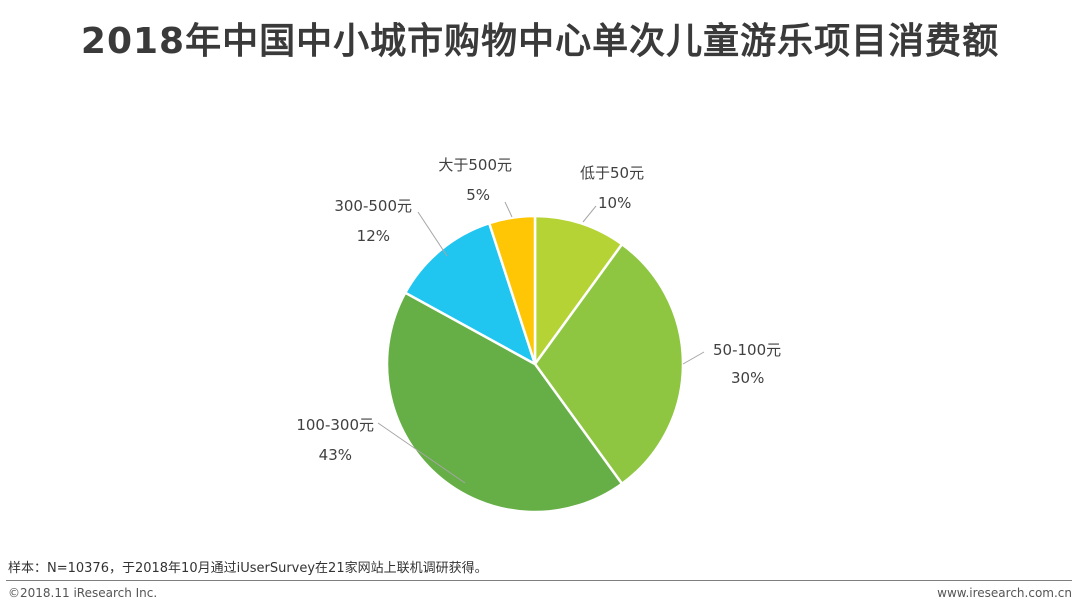 This screenshot has height=609, width=1080. Describe the element at coordinates (335, 425) in the screenshot. I see `slice-label-3: 100-300元` at that location.